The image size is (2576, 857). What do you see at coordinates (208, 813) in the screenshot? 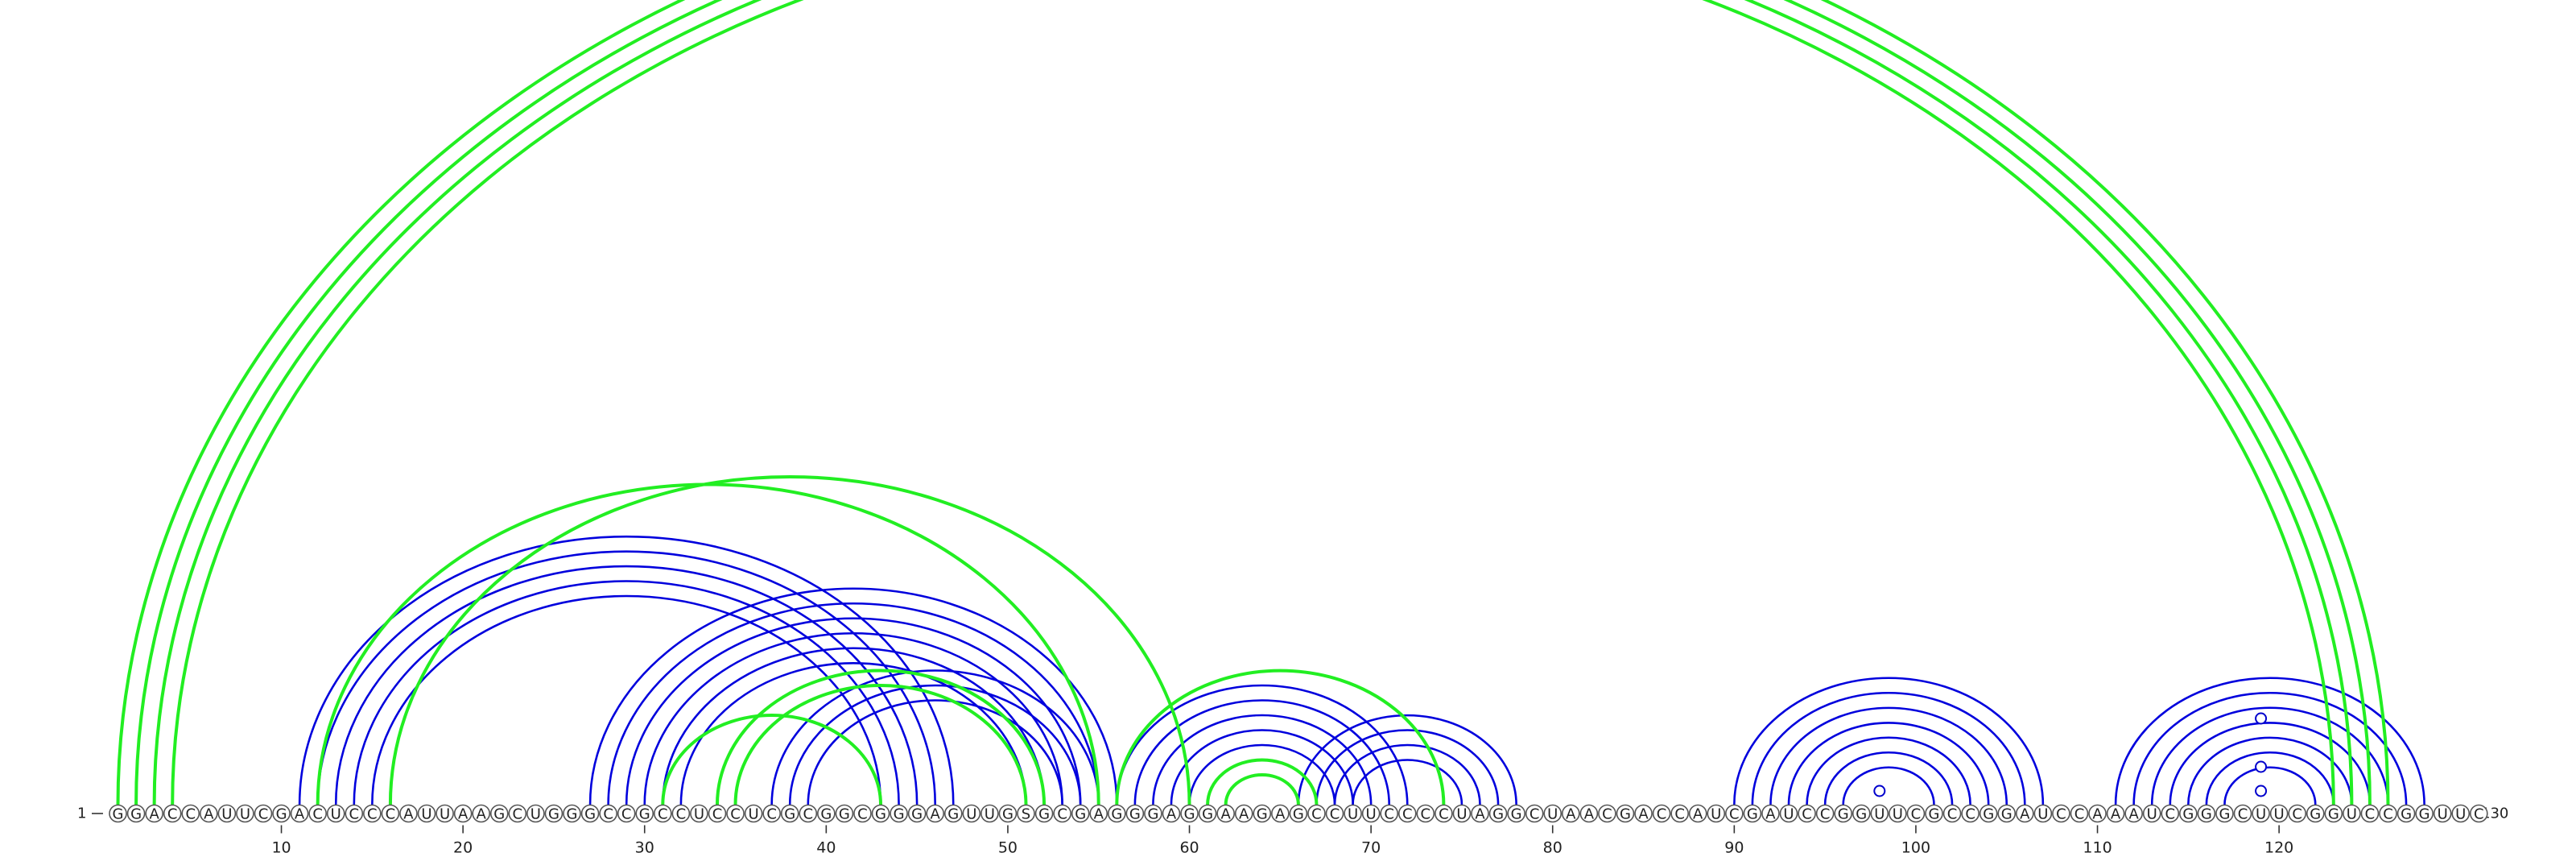
I see `nucleotide: A` at bounding box center [208, 813].